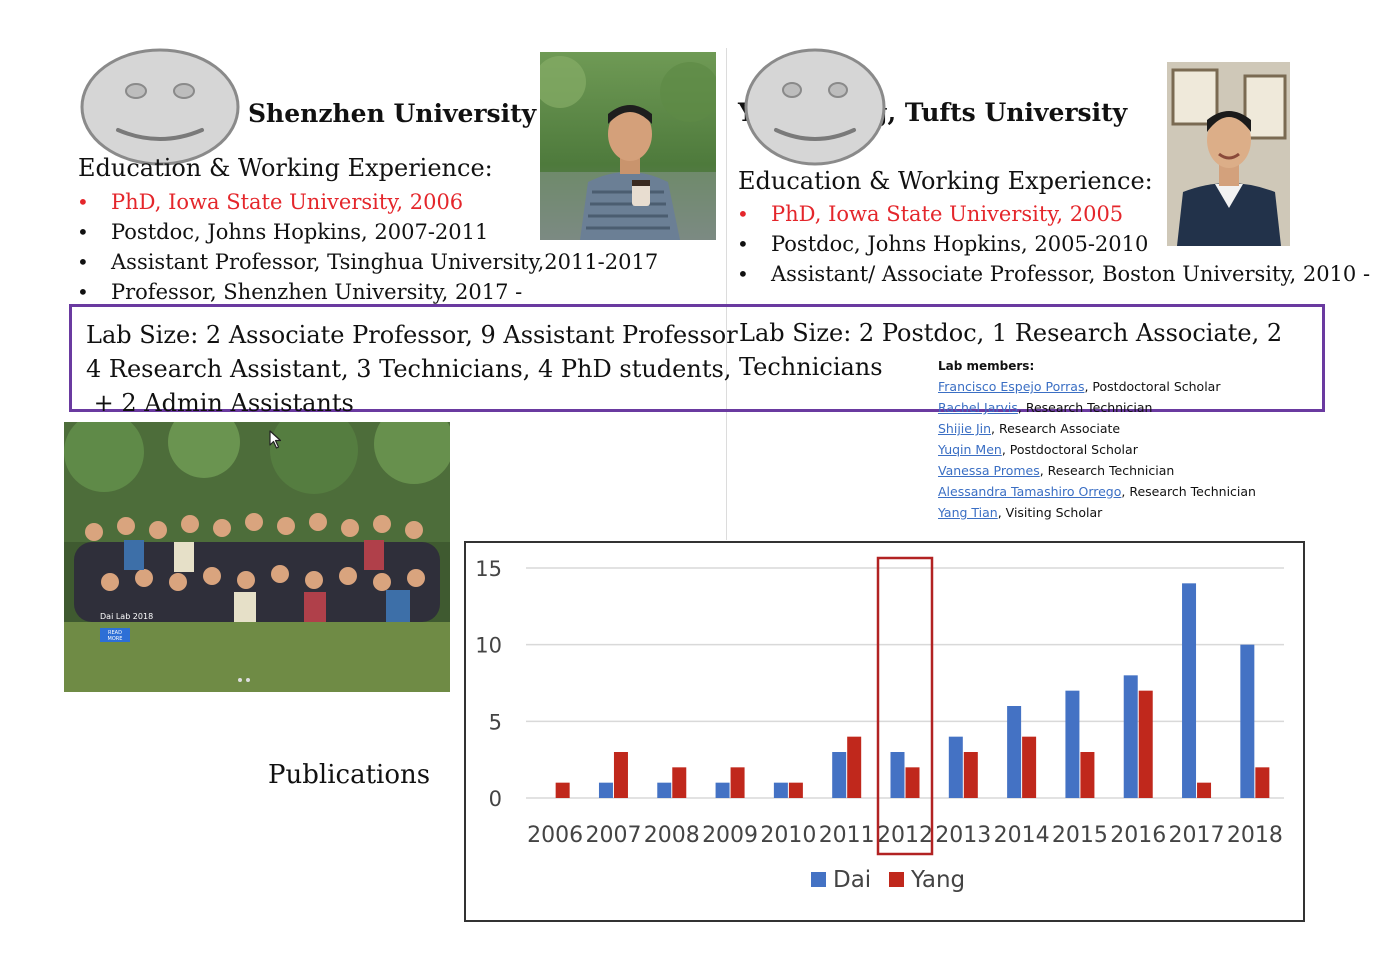 The width and height of the screenshot is (1388, 978). I want to click on legend-label: Dai, so click(852, 880).